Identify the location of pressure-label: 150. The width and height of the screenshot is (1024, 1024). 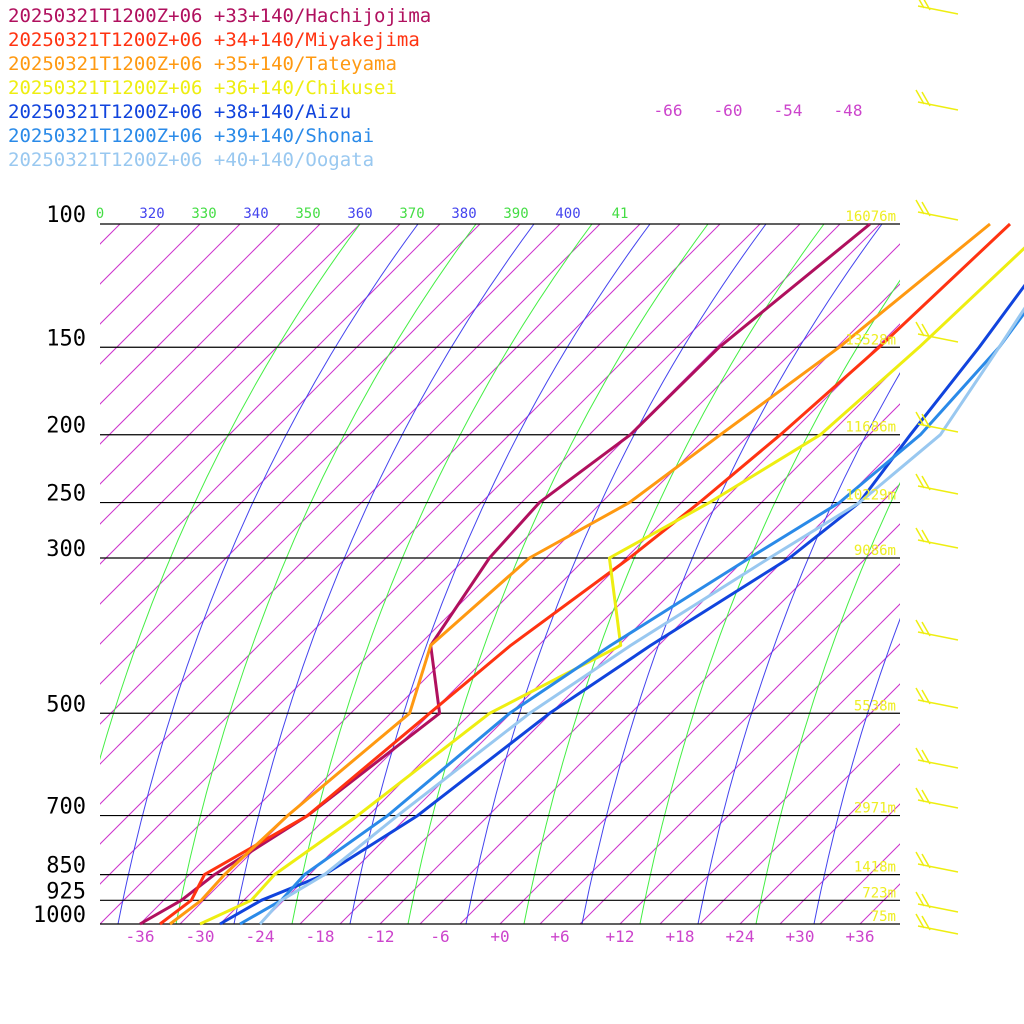
(66, 338).